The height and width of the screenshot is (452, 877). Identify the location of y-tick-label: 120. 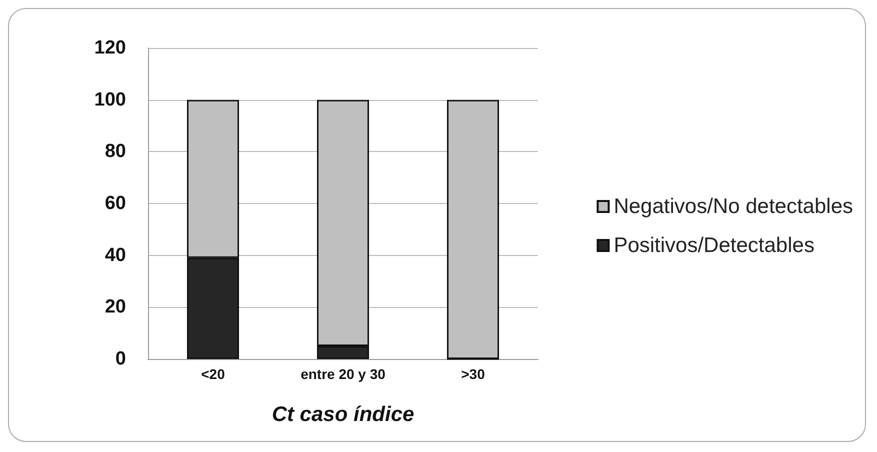
(110, 48).